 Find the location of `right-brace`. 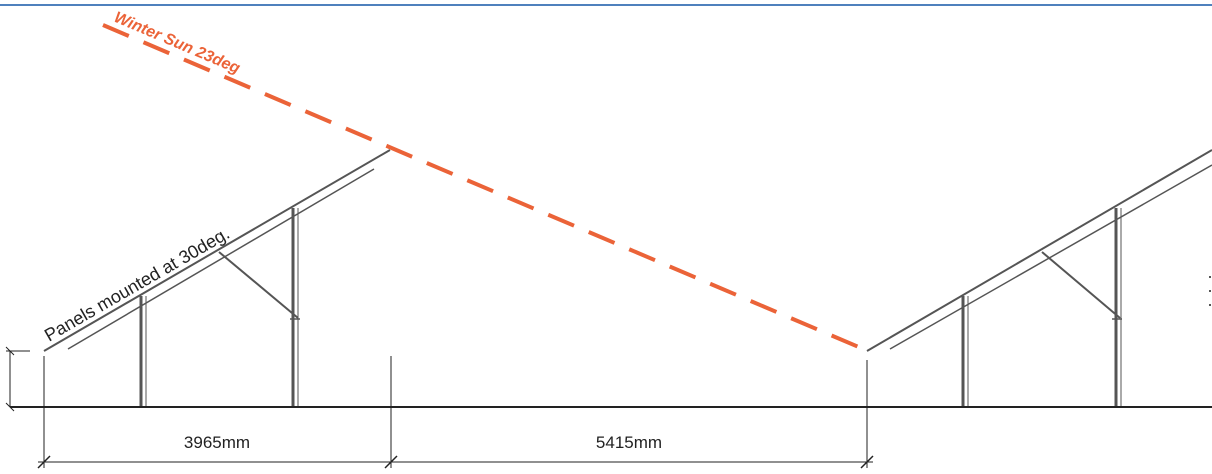

right-brace is located at coordinates (1081, 285).